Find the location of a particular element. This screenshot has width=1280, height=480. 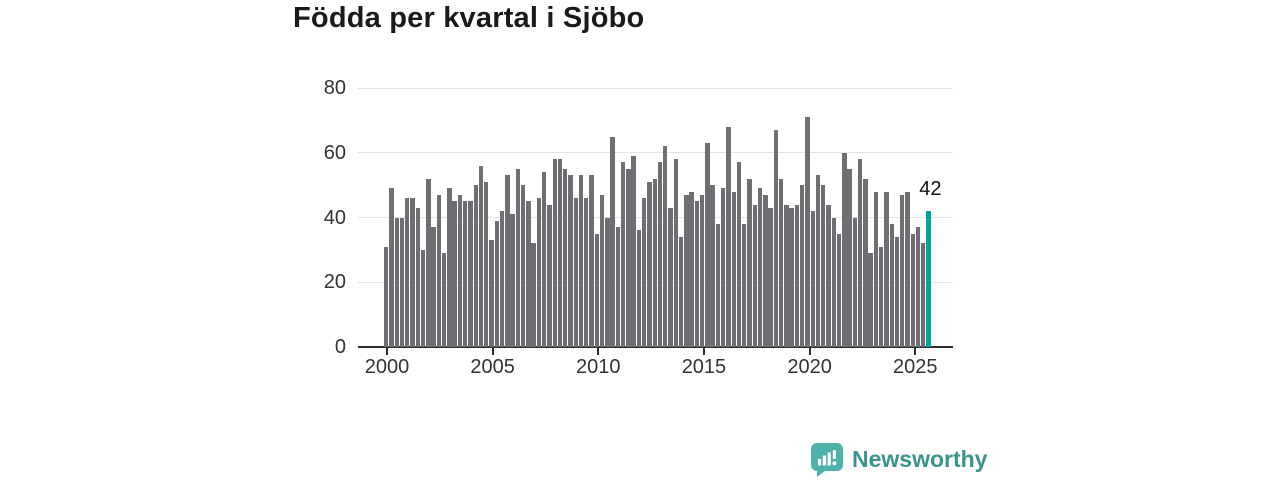

gridline-y60 is located at coordinates (655, 153).